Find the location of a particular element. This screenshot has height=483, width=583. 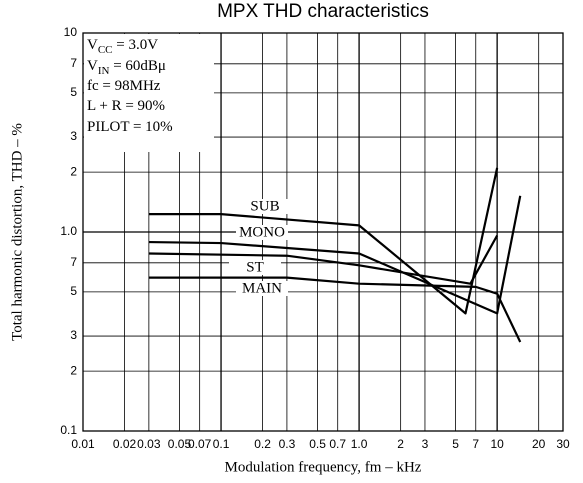

x-tick-label: 2 is located at coordinates (400, 444).